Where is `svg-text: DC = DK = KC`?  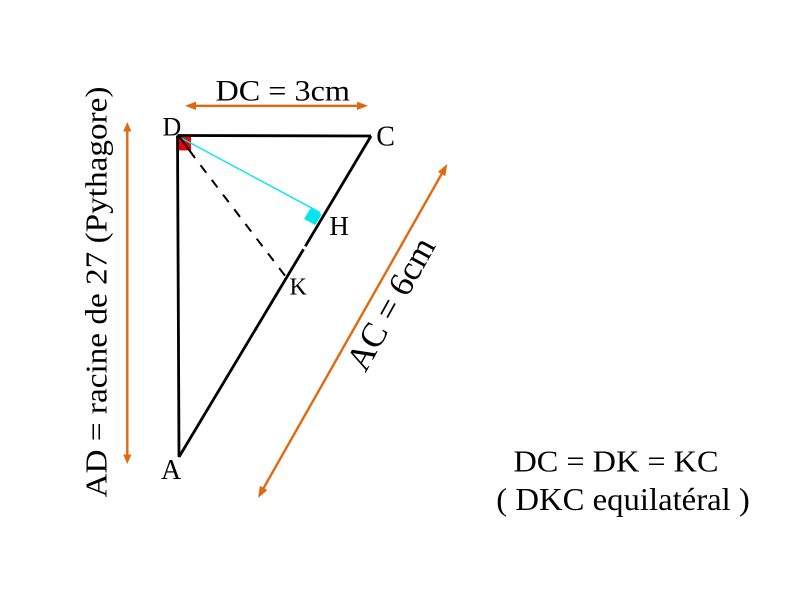 svg-text: DC = DK = KC is located at coordinates (616, 461).